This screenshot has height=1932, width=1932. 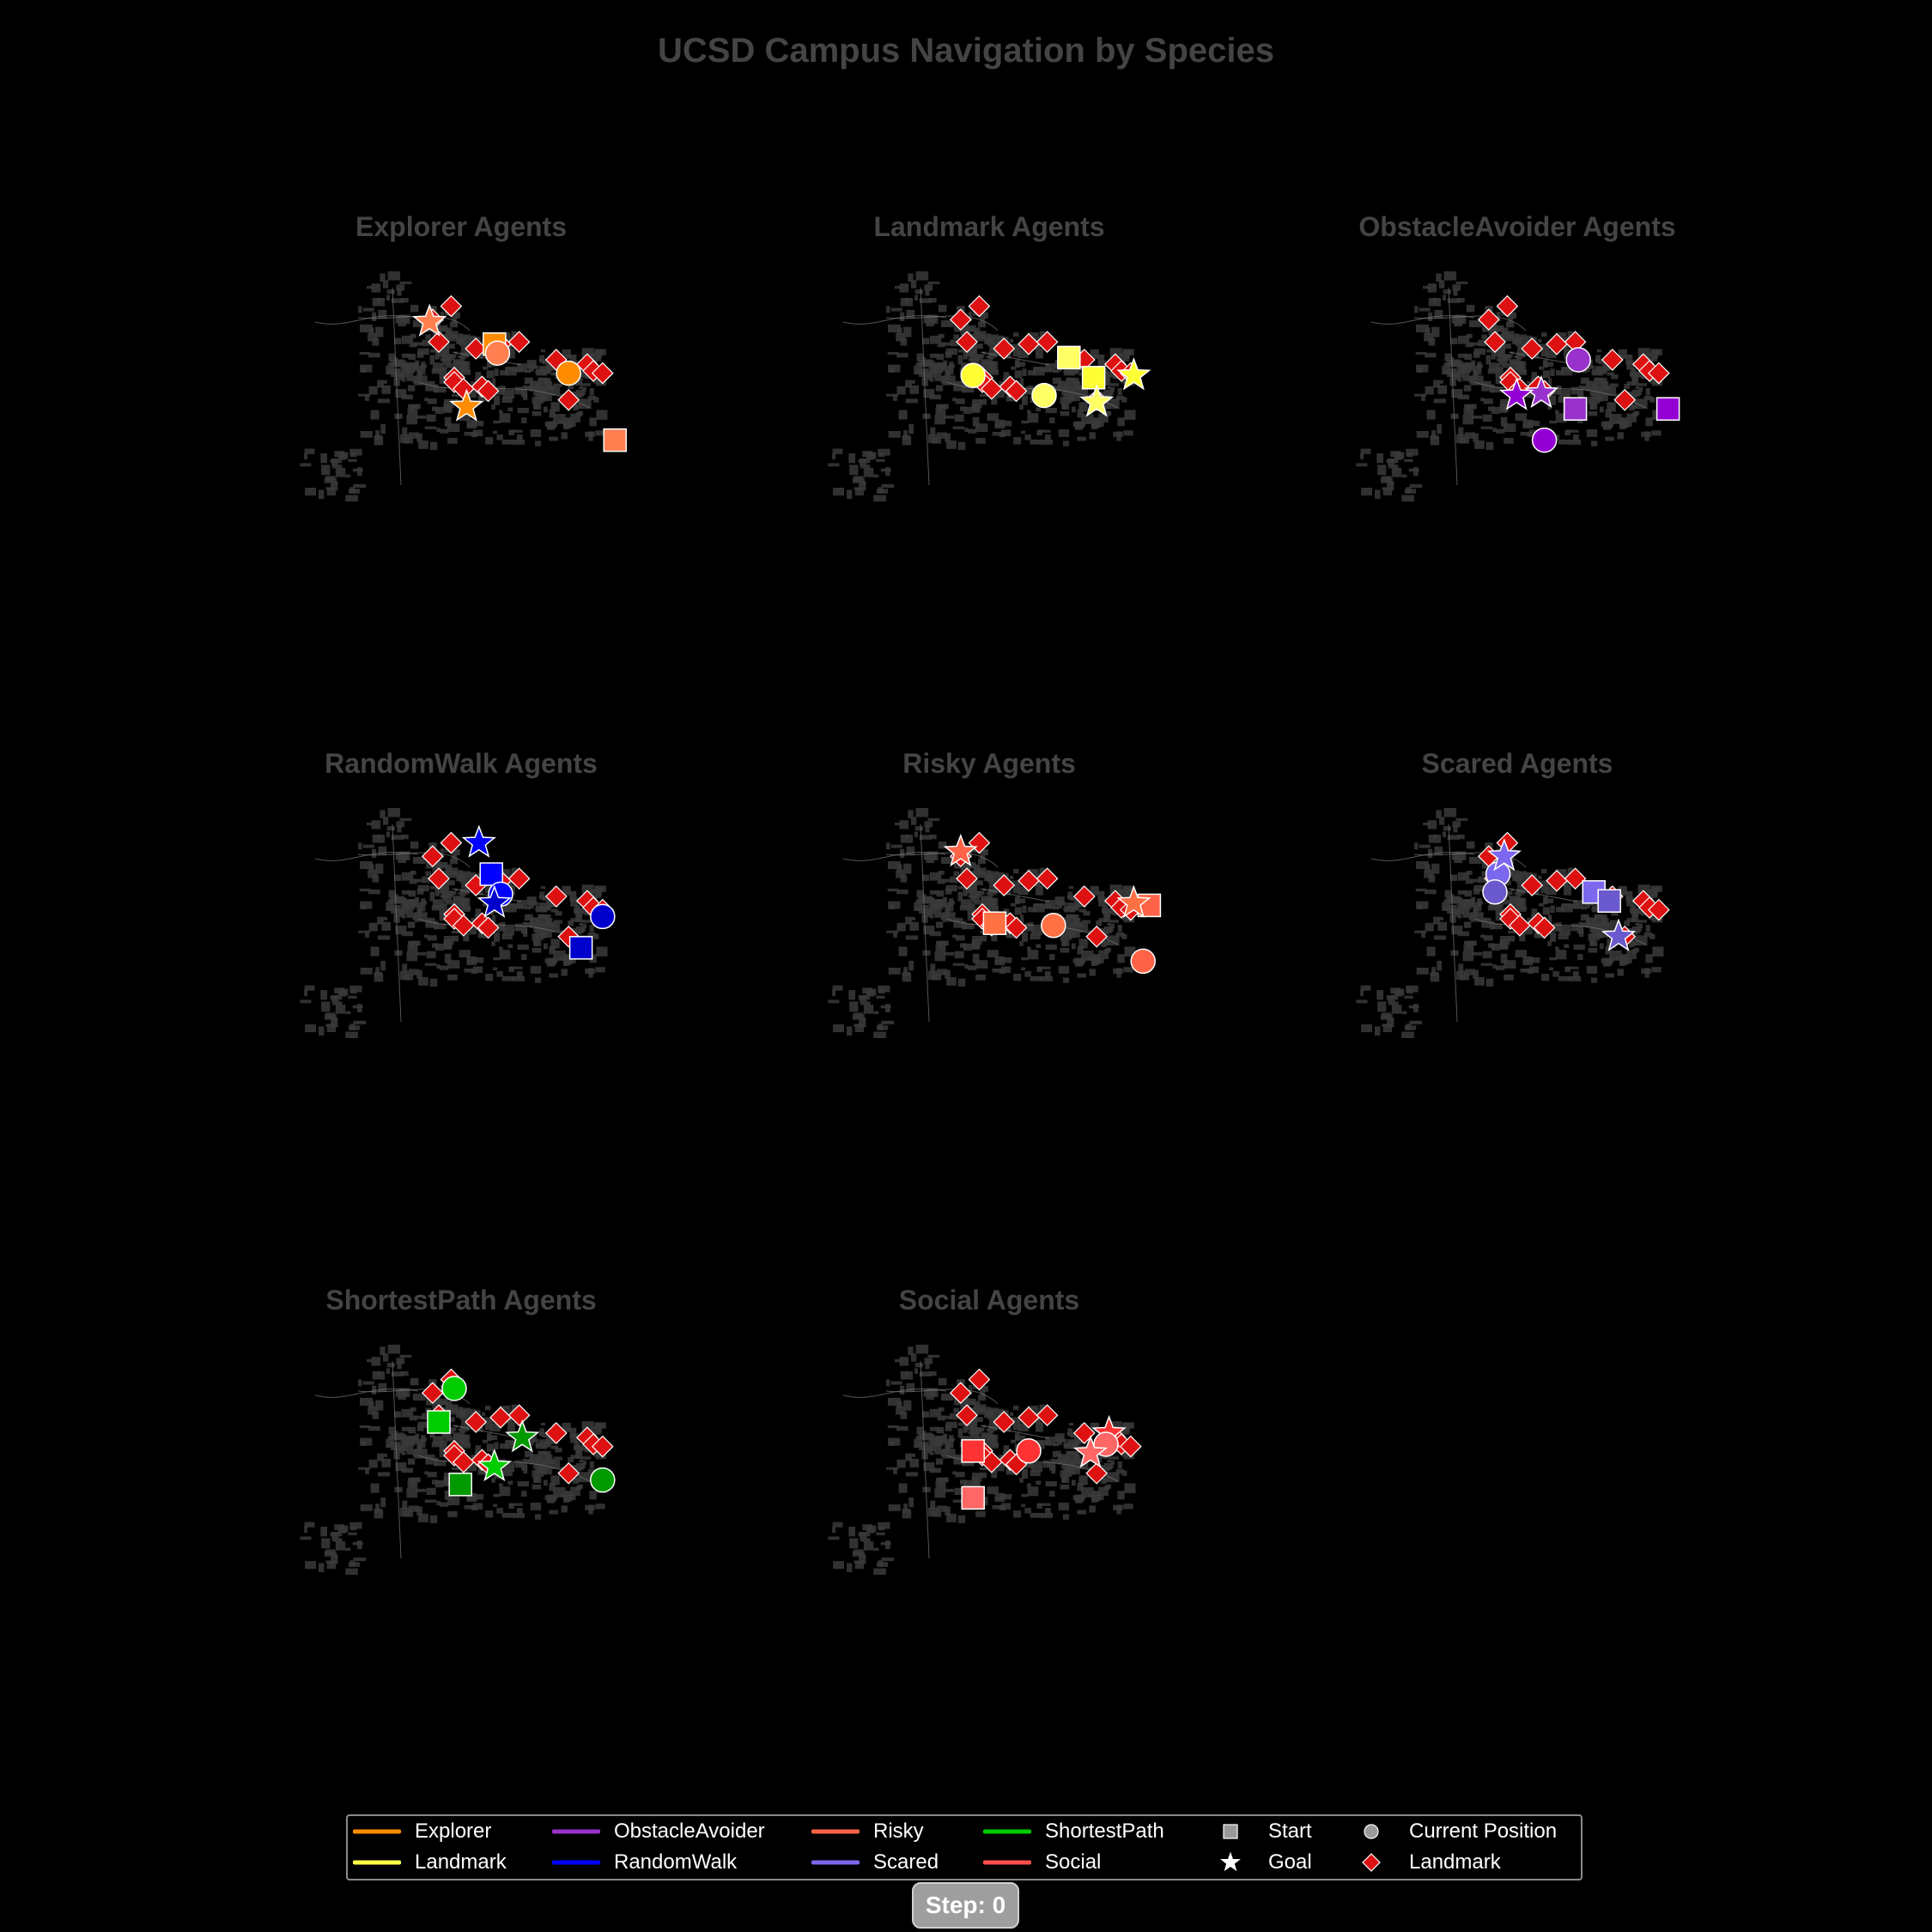 What do you see at coordinates (965, 1906) in the screenshot?
I see `step-button: Step: 0` at bounding box center [965, 1906].